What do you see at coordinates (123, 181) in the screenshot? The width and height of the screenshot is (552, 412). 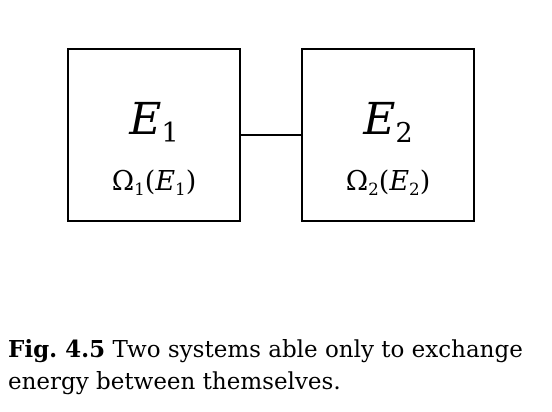 I see `system-1-omega-symbol: Ω` at bounding box center [123, 181].